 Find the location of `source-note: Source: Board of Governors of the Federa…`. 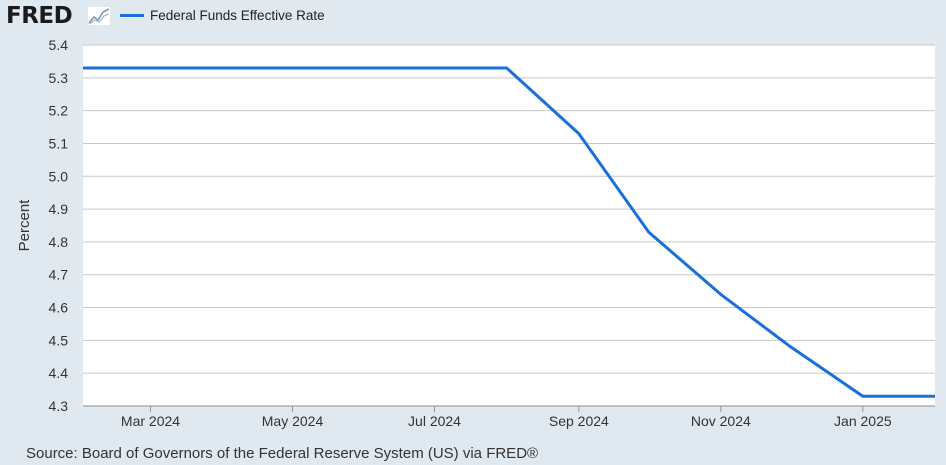

source-note: Source: Board of Governors of the Federa… is located at coordinates (282, 453).